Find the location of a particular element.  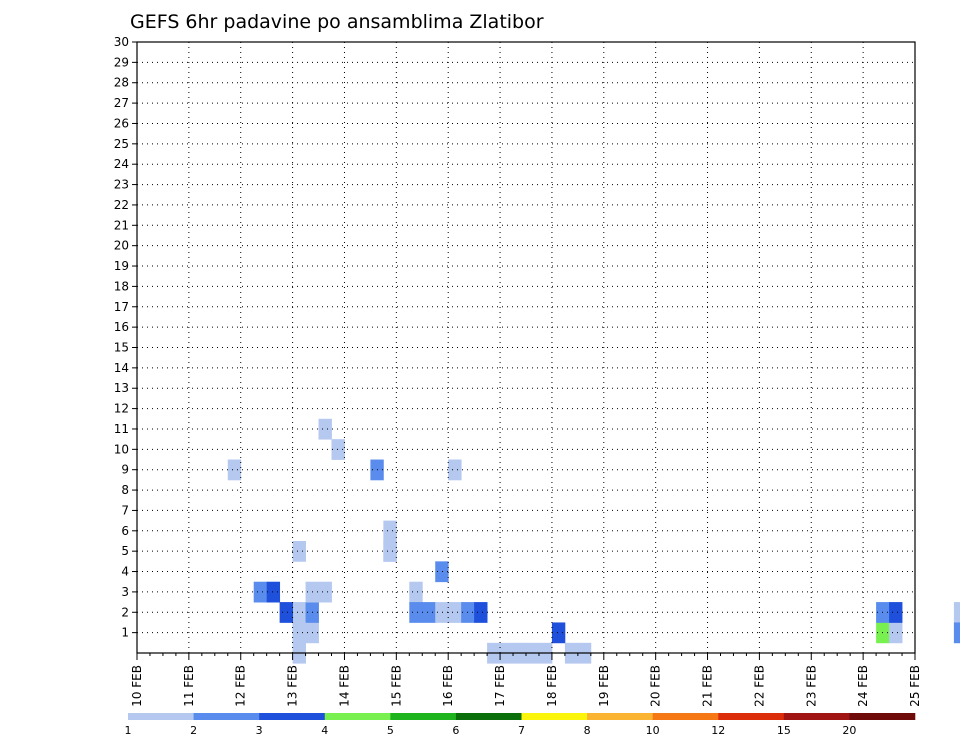

colorbar: 1 2 3 4 5 6 7 8 10 12 15 20 is located at coordinates (520, 725).